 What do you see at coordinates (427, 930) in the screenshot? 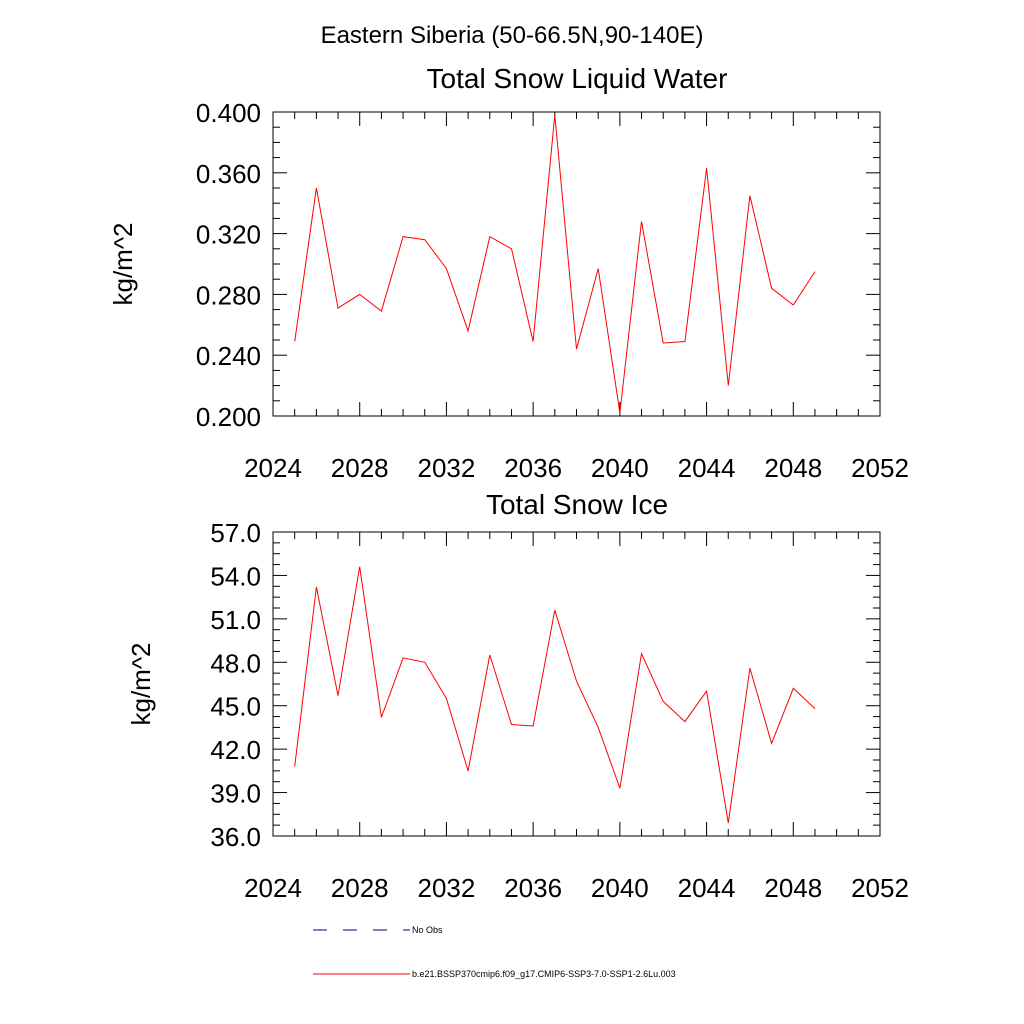
I see `legend-label-no-obs: No Obs` at bounding box center [427, 930].